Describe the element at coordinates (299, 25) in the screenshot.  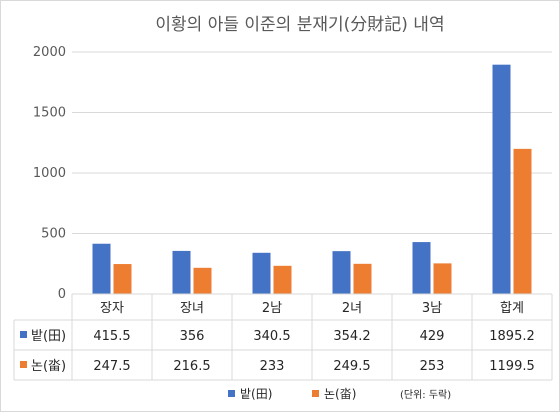
I see `chart-title: 이황의 아들 이준의 분재기(分財記) 내역` at that location.